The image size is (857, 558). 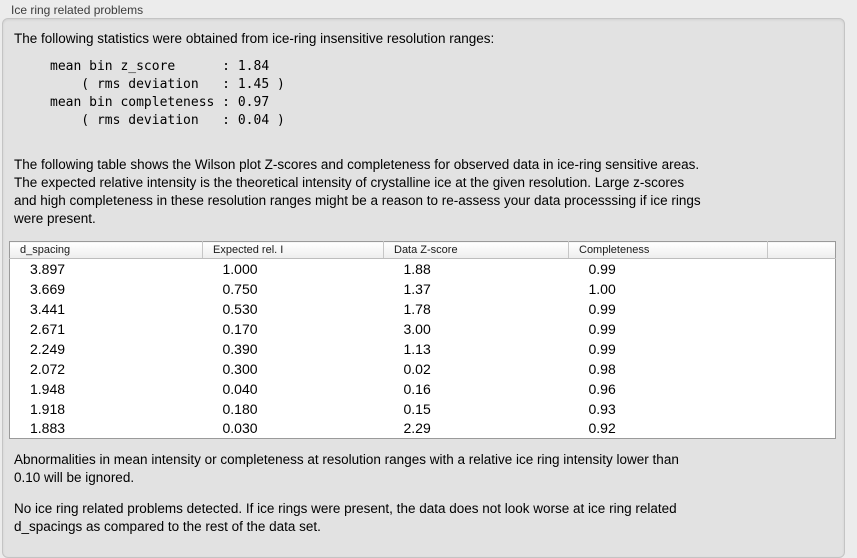 I want to click on table-cell: 0.98, so click(x=602, y=368).